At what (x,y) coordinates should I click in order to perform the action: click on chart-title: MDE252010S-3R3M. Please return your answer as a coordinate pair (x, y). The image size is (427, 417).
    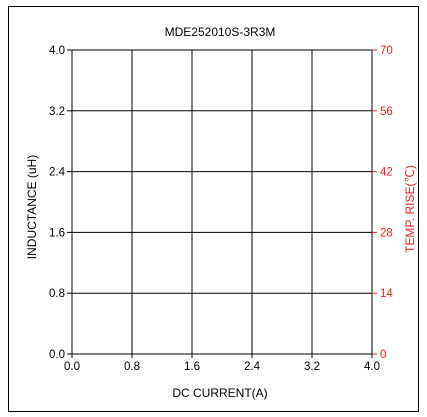
    Looking at the image, I should click on (220, 32).